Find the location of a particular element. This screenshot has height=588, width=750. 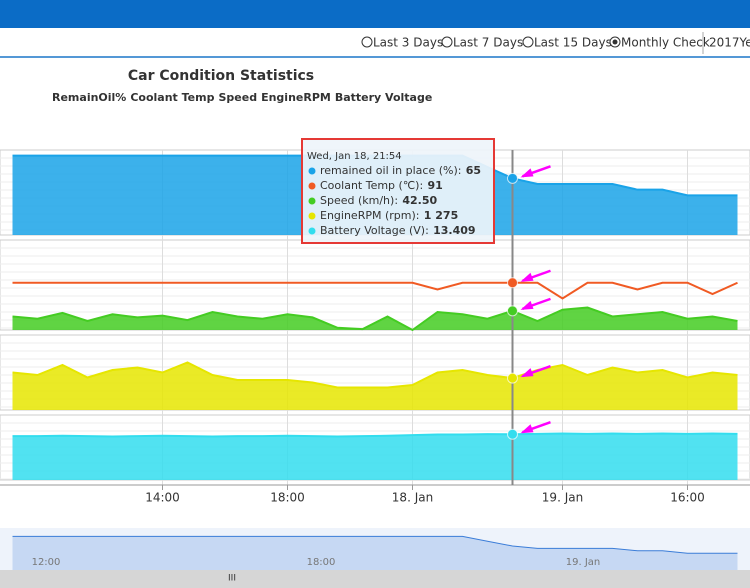

x-tick-label: 18. Jan is located at coordinates (412, 498).